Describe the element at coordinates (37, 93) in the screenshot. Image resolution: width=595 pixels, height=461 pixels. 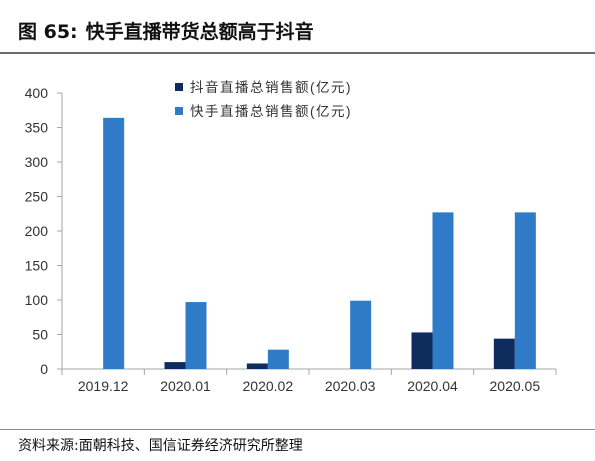
I see `y-tick-label: 400` at that location.